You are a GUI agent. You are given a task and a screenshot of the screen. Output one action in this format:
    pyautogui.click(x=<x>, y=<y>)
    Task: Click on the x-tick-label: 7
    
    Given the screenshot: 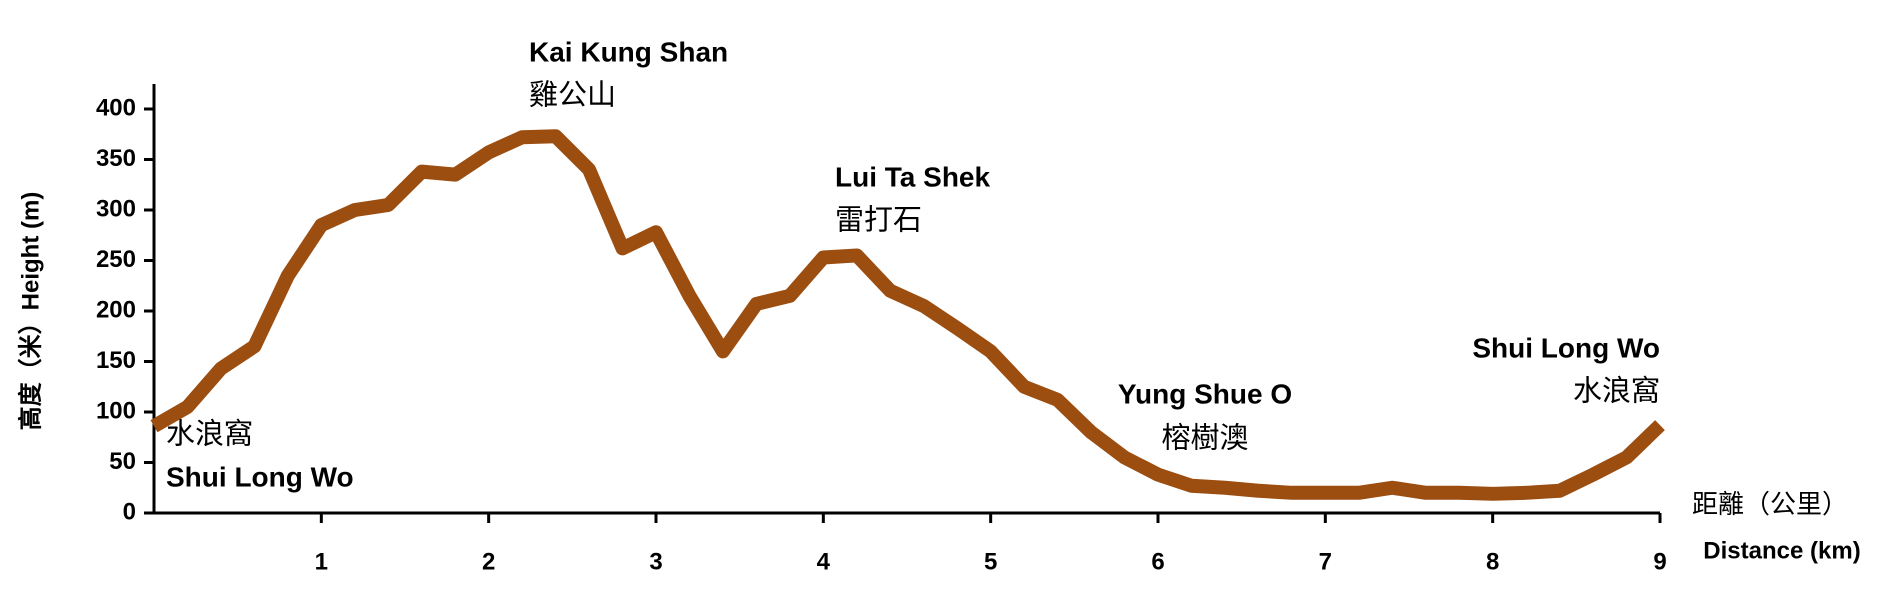 What is the action you would take?
    pyautogui.click(x=1325, y=561)
    